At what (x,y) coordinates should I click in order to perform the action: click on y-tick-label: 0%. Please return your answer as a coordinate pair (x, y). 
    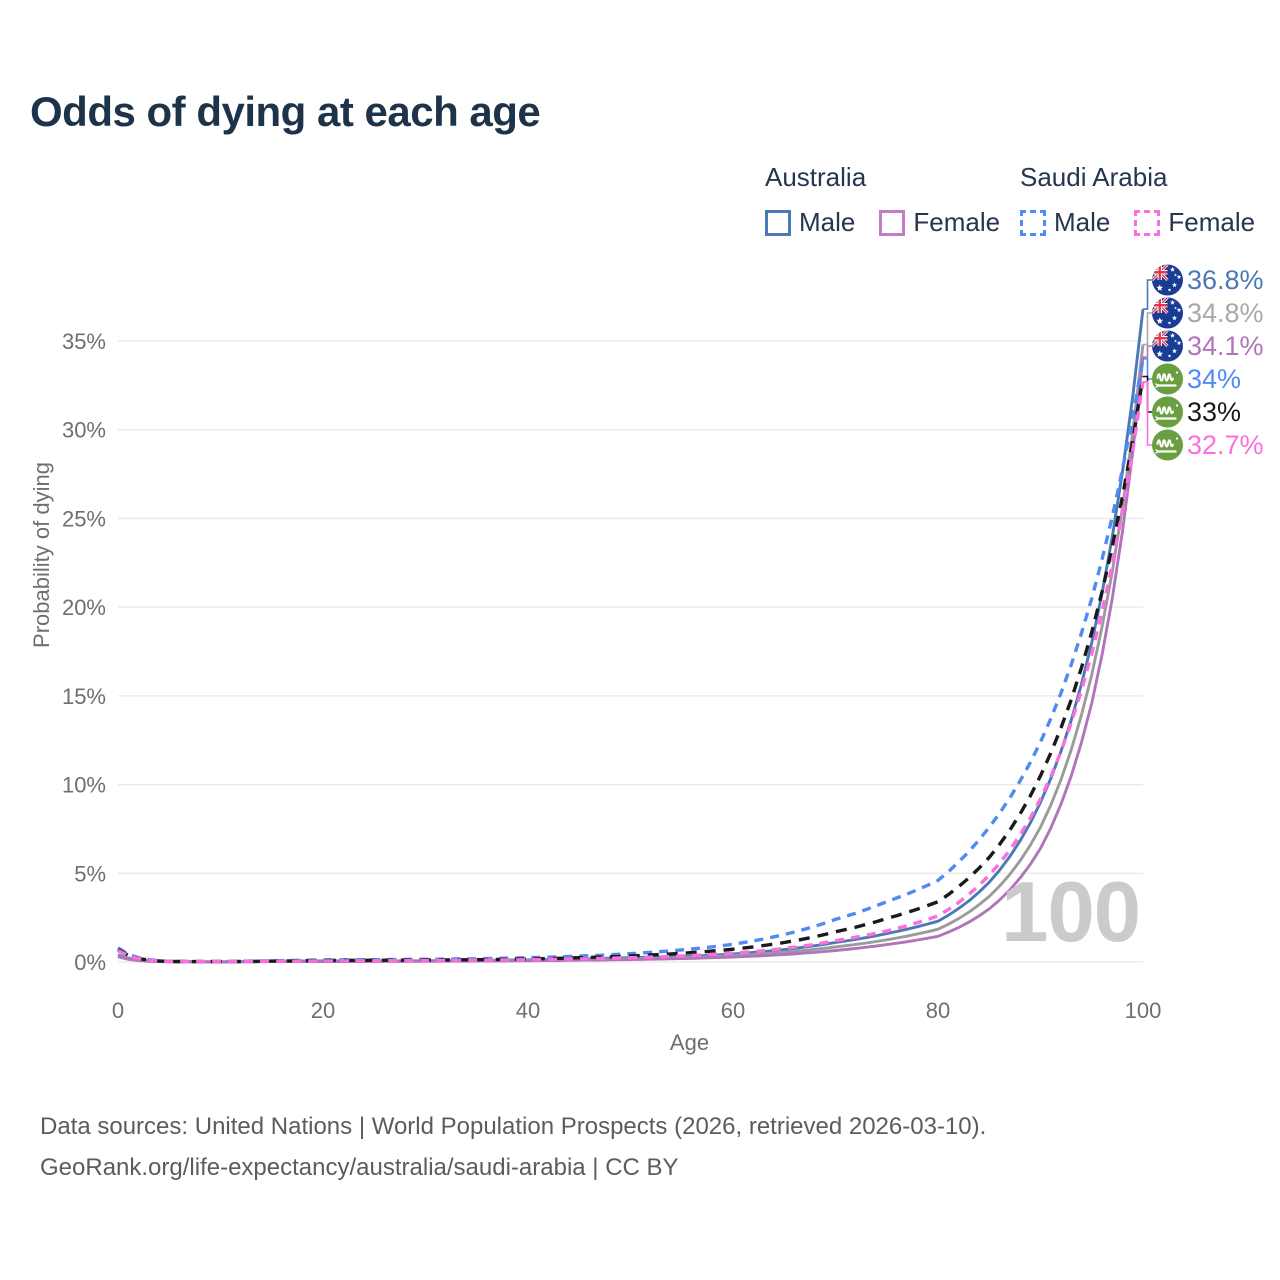
    Looking at the image, I should click on (90, 962).